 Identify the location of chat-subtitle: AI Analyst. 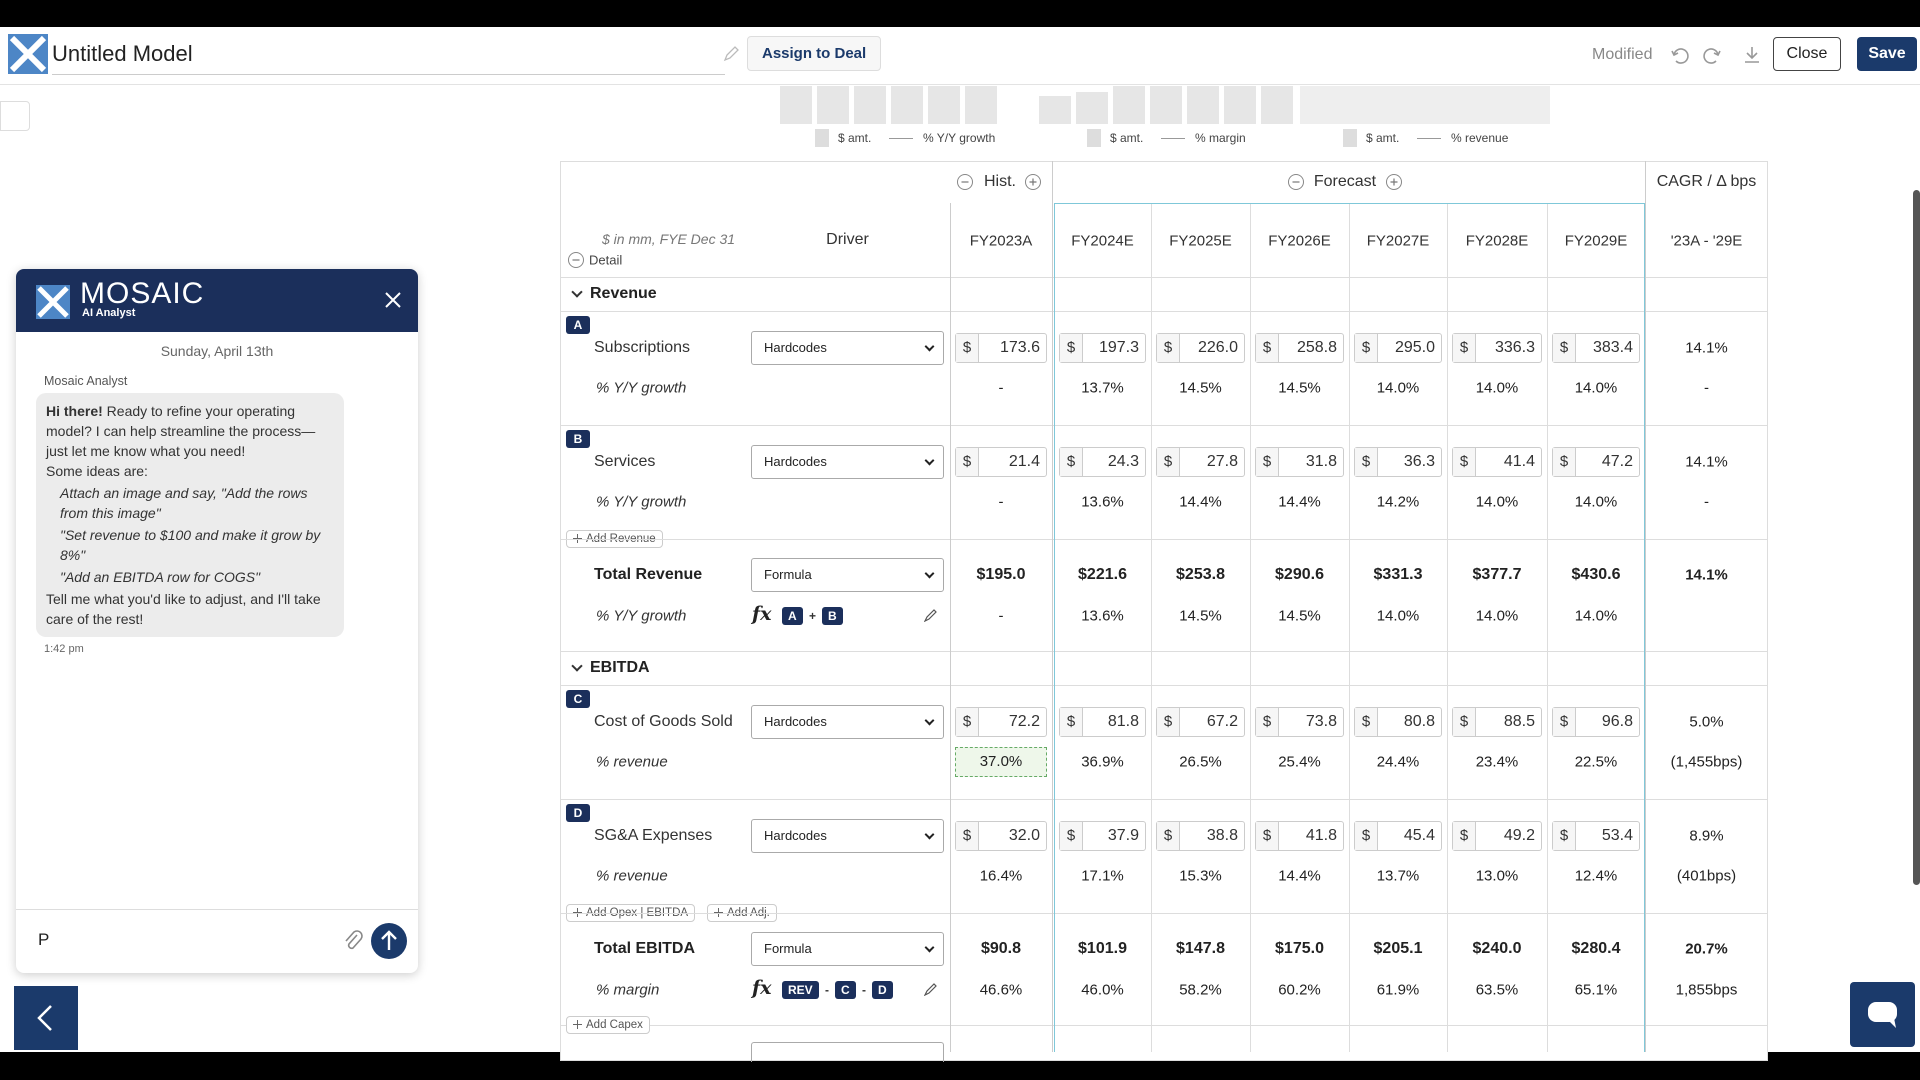
(109, 313).